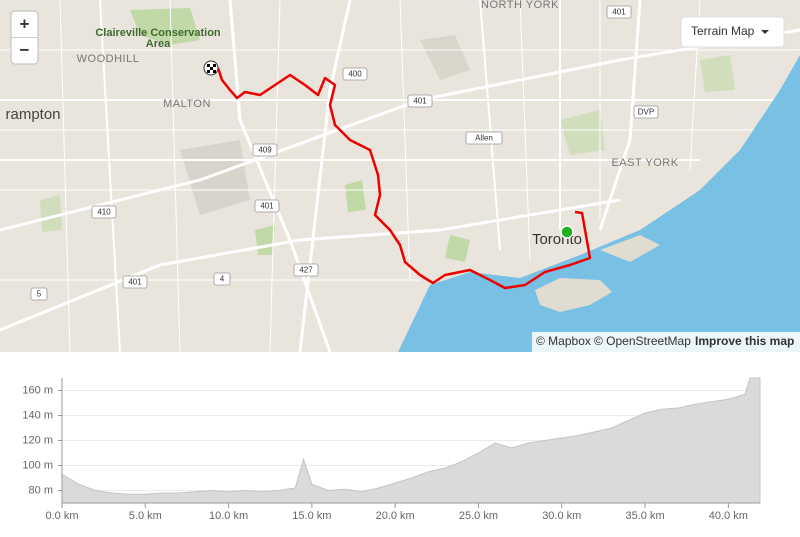  I want to click on port-lands, so click(630, 248).